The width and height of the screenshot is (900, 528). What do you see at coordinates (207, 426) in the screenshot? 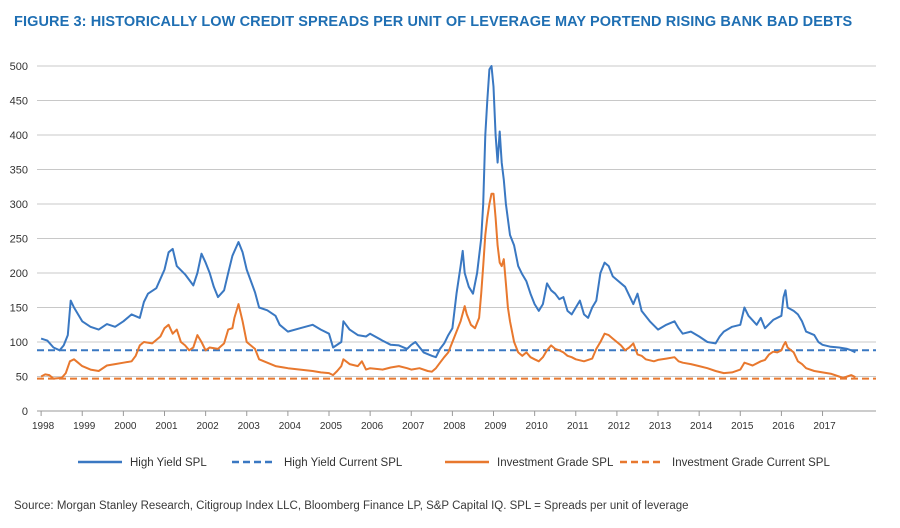
I see `x-tick-label: 2002` at bounding box center [207, 426].